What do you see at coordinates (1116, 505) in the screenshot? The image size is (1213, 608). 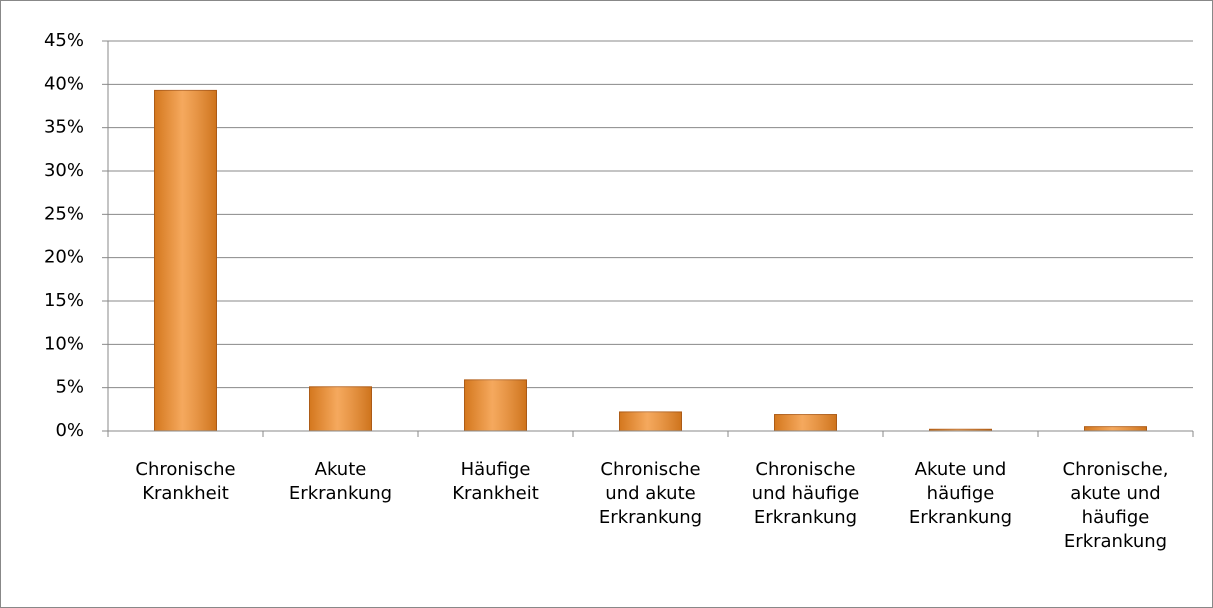 I see `x-tick-label: Chronische, akute und häufige Erkrankung` at bounding box center [1116, 505].